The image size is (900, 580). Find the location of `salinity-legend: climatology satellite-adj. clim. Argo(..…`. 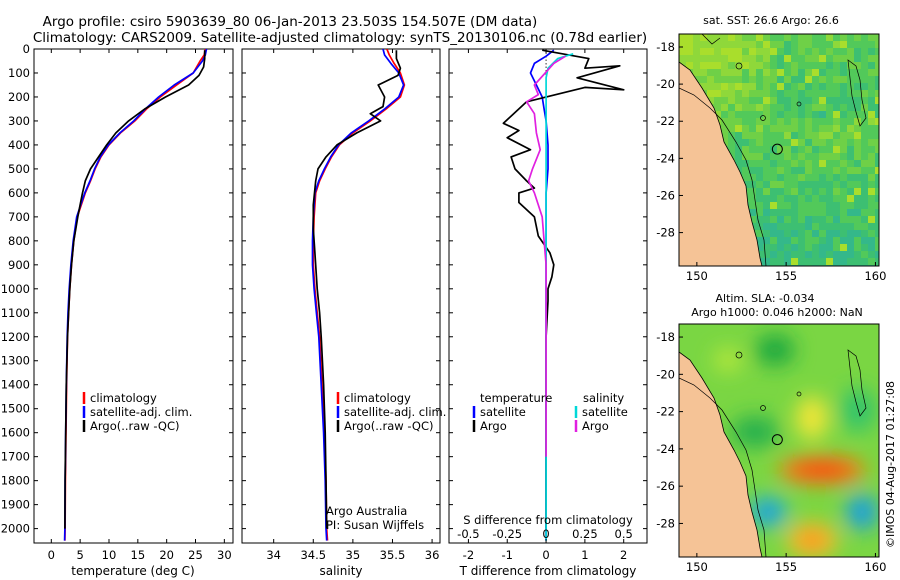

salinity-legend: climatology satellite-adj. clim. Argo(..… is located at coordinates (386, 461).